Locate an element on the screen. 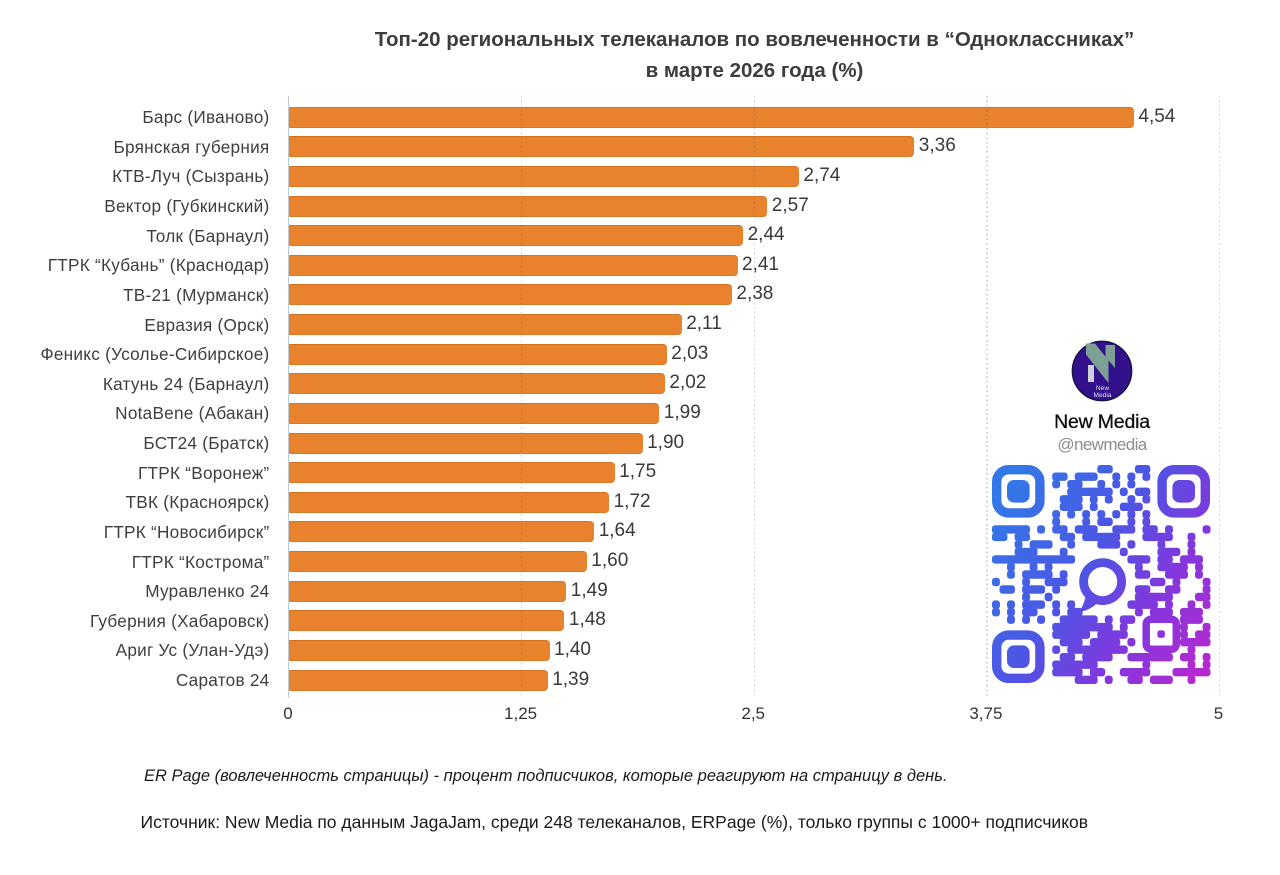 The image size is (1280, 875). svg-text: Media is located at coordinates (1103, 395).